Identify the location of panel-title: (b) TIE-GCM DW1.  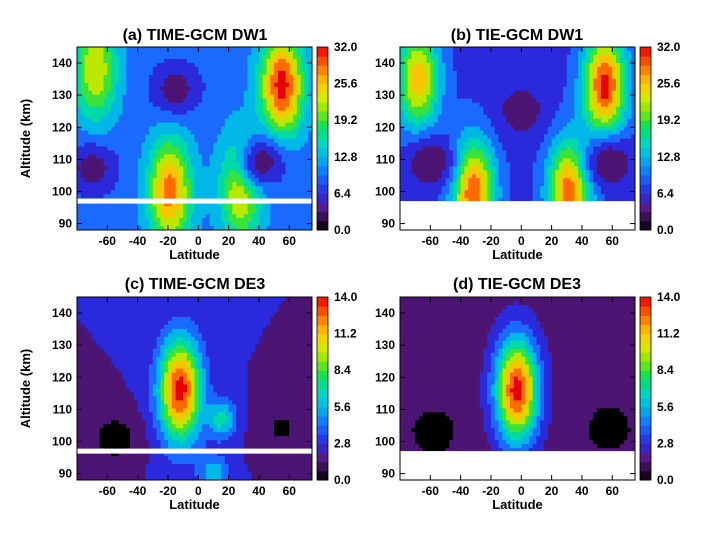
(517, 35).